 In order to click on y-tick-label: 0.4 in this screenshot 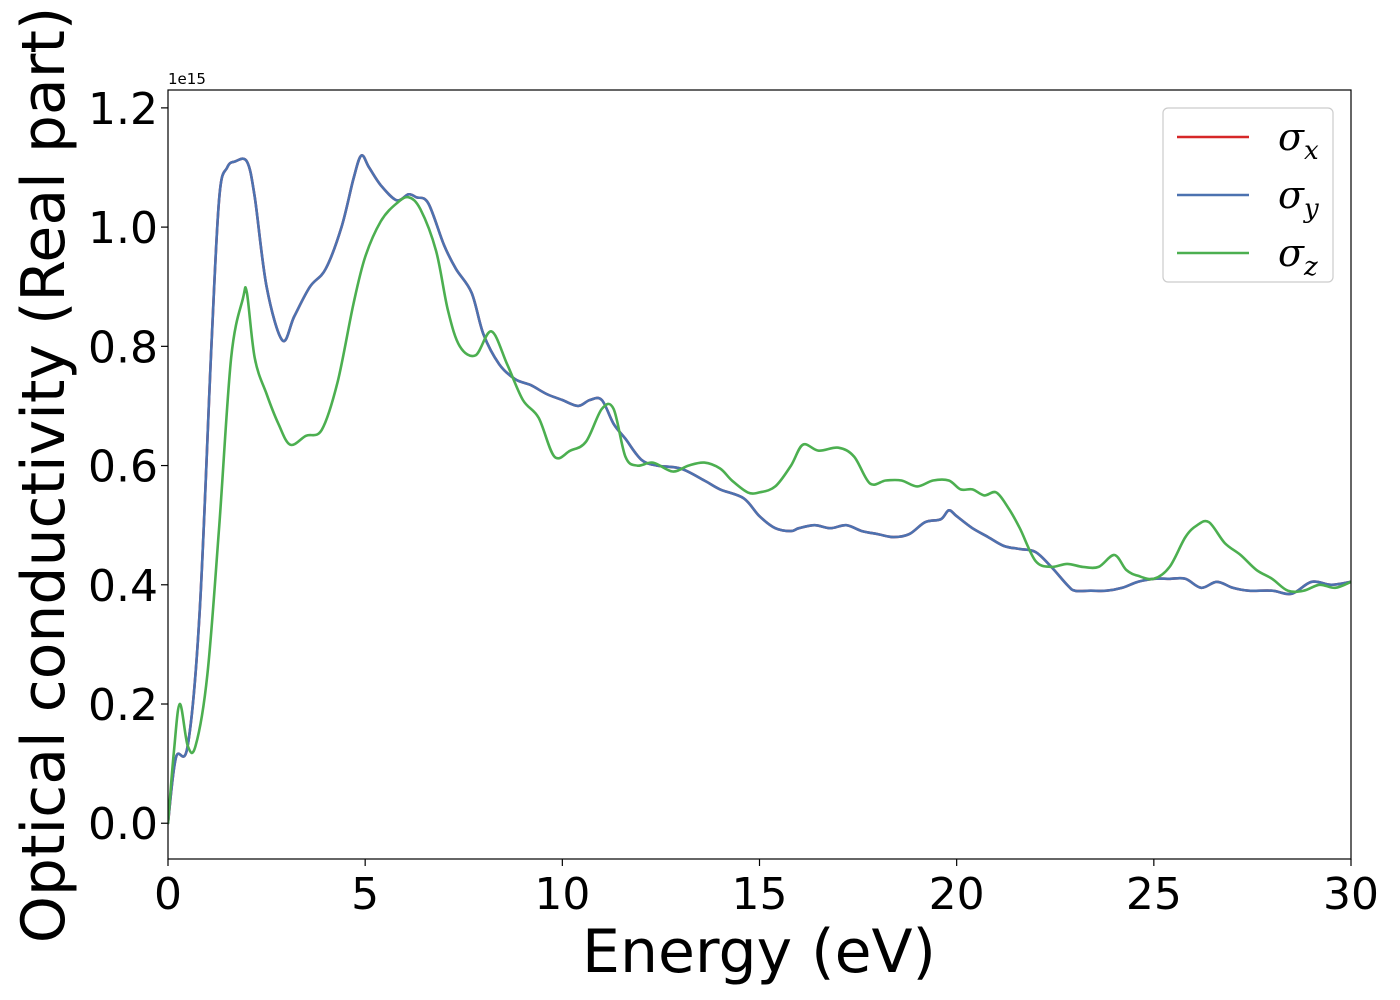, I will do `click(123, 586)`.